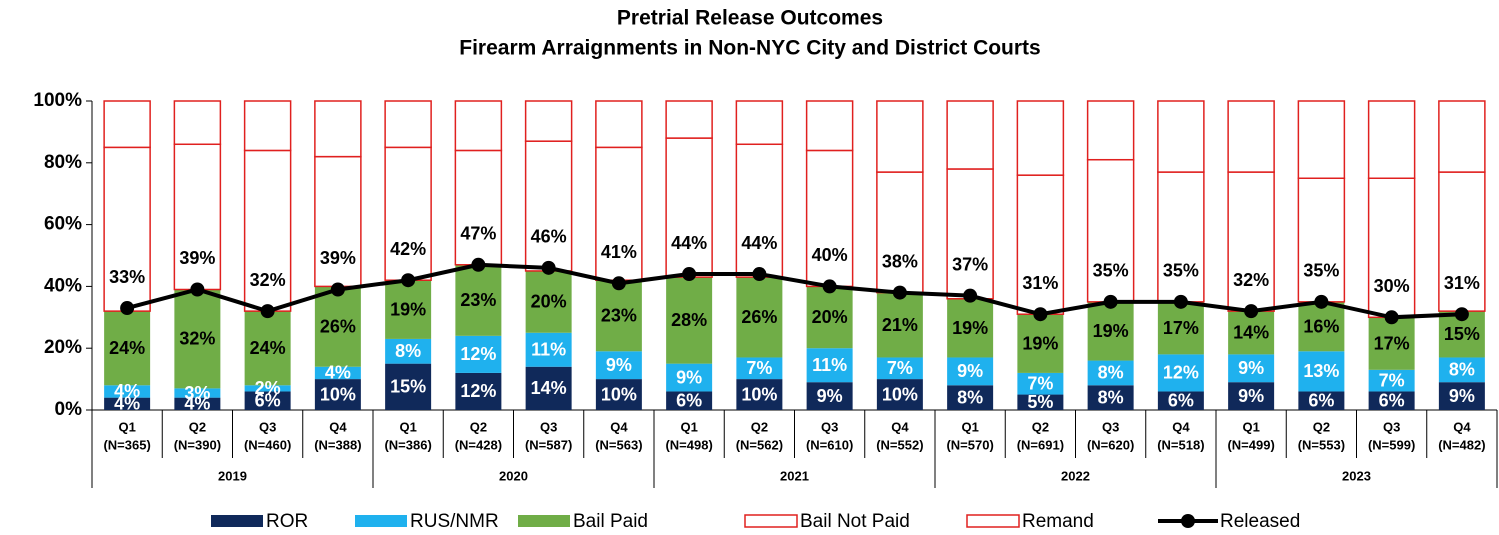 The width and height of the screenshot is (1499, 535). Describe the element at coordinates (1356, 475) in the screenshot. I see `year-label: 2023` at that location.